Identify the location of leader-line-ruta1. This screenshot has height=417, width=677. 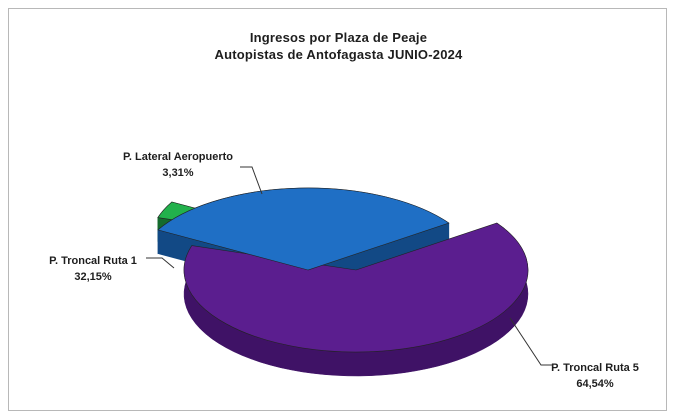
(160, 263).